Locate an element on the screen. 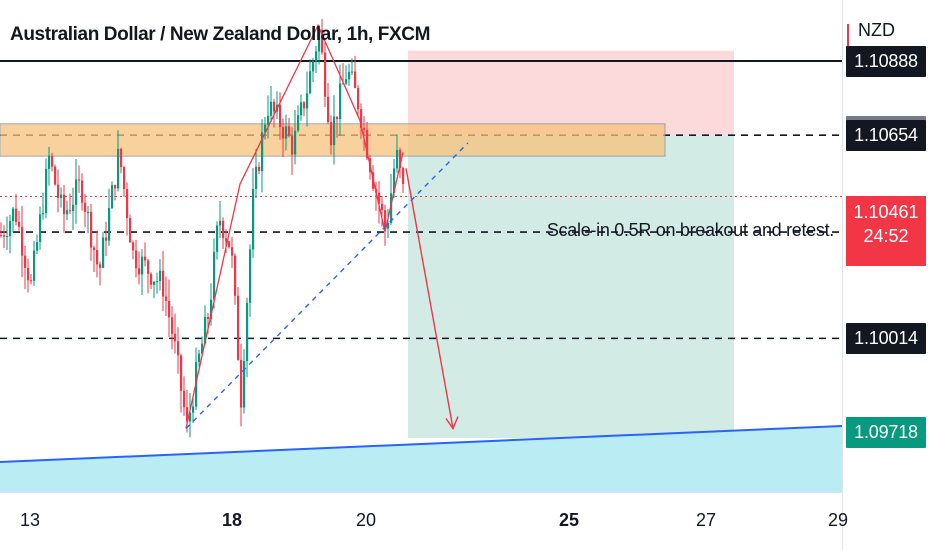 Image resolution: width=932 pixels, height=550 pixels. time-tick: 27 is located at coordinates (706, 520).